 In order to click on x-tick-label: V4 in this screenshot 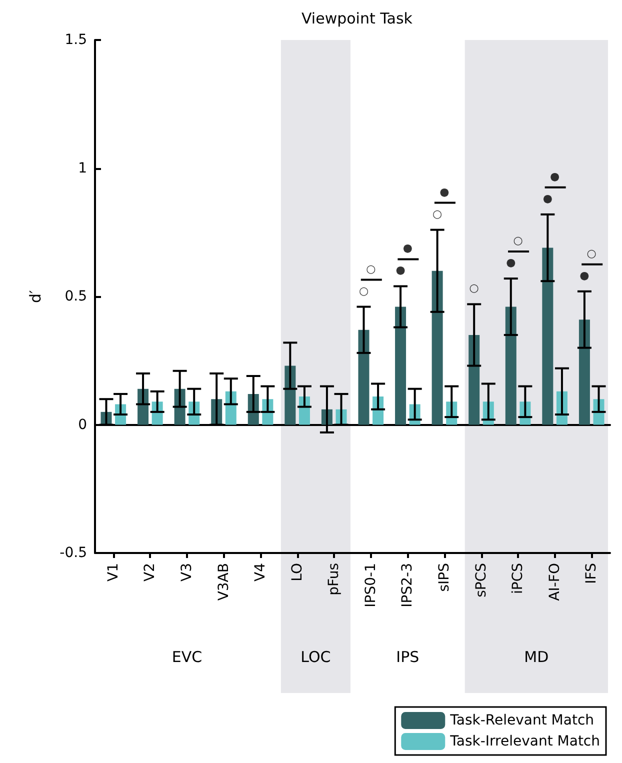, I will do `click(260, 572)`.